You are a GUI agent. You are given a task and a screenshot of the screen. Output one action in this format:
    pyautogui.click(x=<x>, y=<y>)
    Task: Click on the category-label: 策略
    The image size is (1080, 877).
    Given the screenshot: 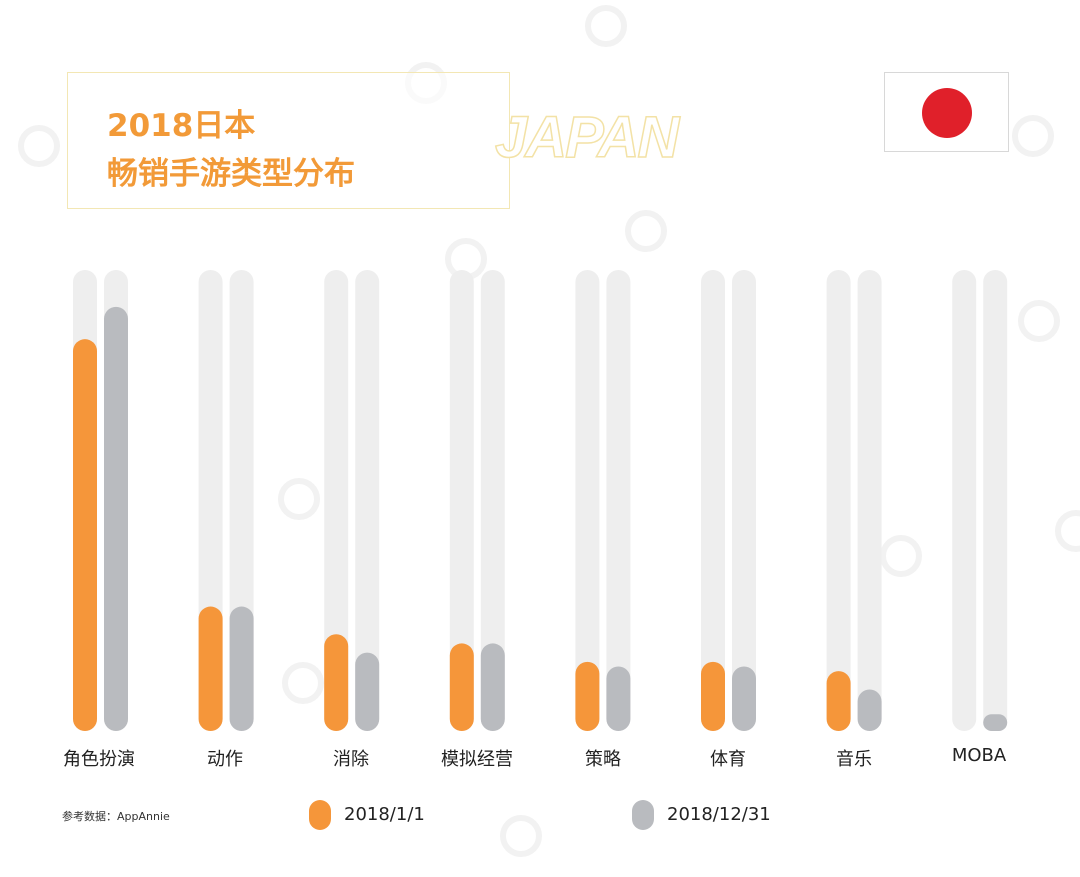 What is the action you would take?
    pyautogui.click(x=603, y=759)
    